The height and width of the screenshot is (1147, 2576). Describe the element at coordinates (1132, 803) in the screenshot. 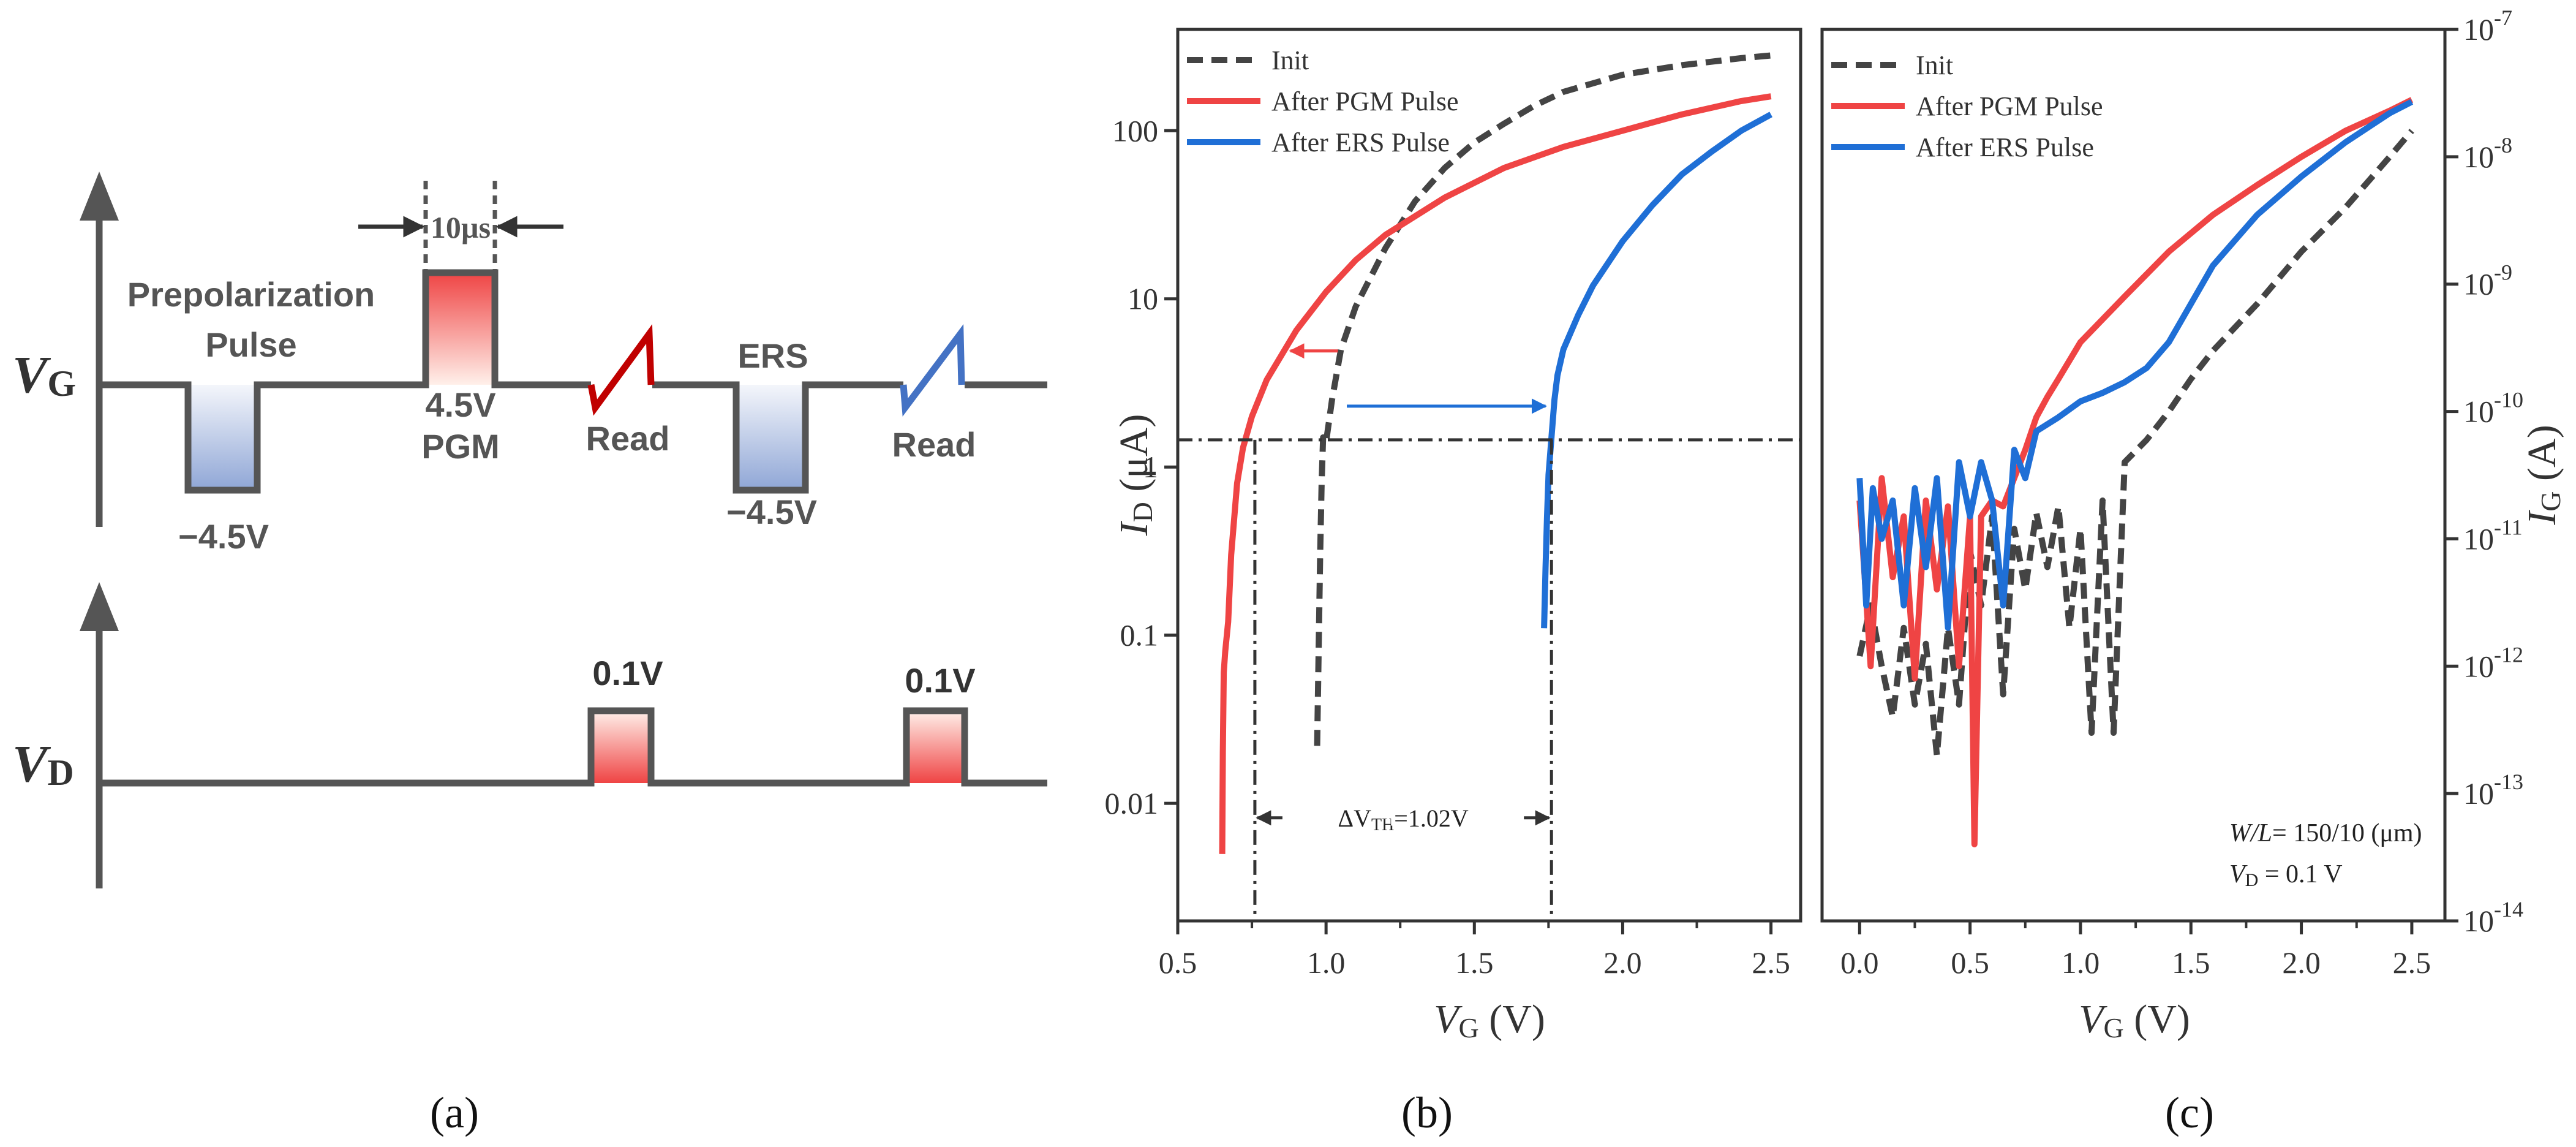

I see `chart-b-ytick-label: 0.01` at that location.